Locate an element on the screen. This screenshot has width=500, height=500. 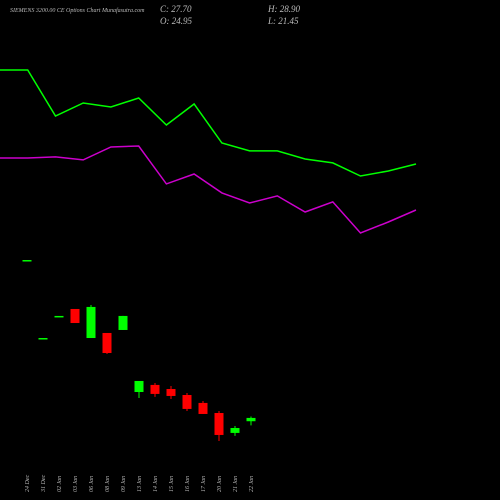
x-tick-label: 16 Jan is located at coordinates (188, 484).